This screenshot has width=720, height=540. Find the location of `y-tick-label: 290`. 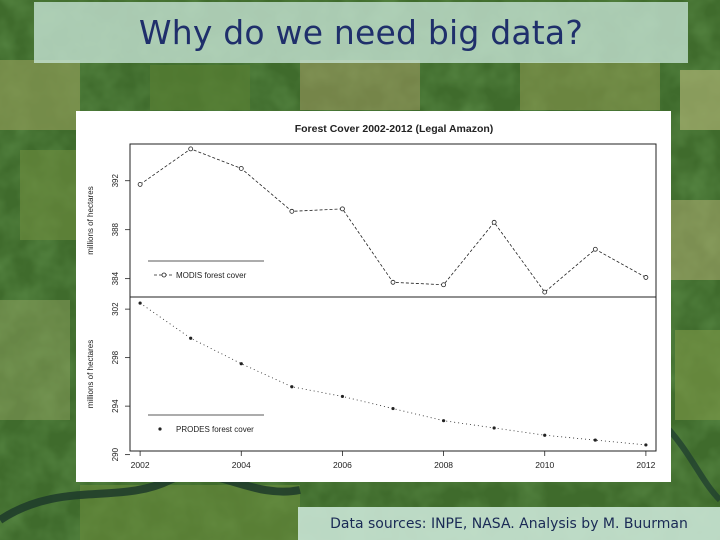

y-tick-label: 290 is located at coordinates (115, 454).